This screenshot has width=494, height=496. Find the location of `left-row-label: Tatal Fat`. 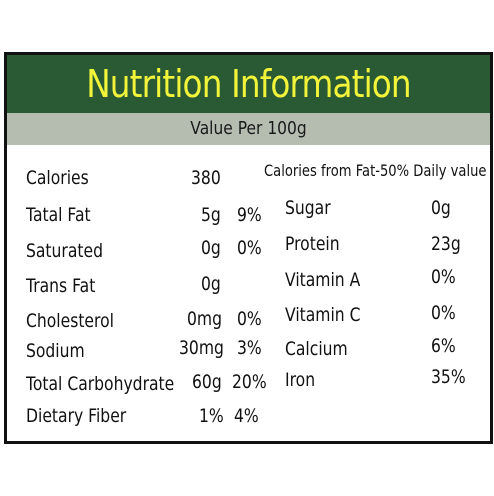

left-row-label: Tatal Fat is located at coordinates (58, 215).